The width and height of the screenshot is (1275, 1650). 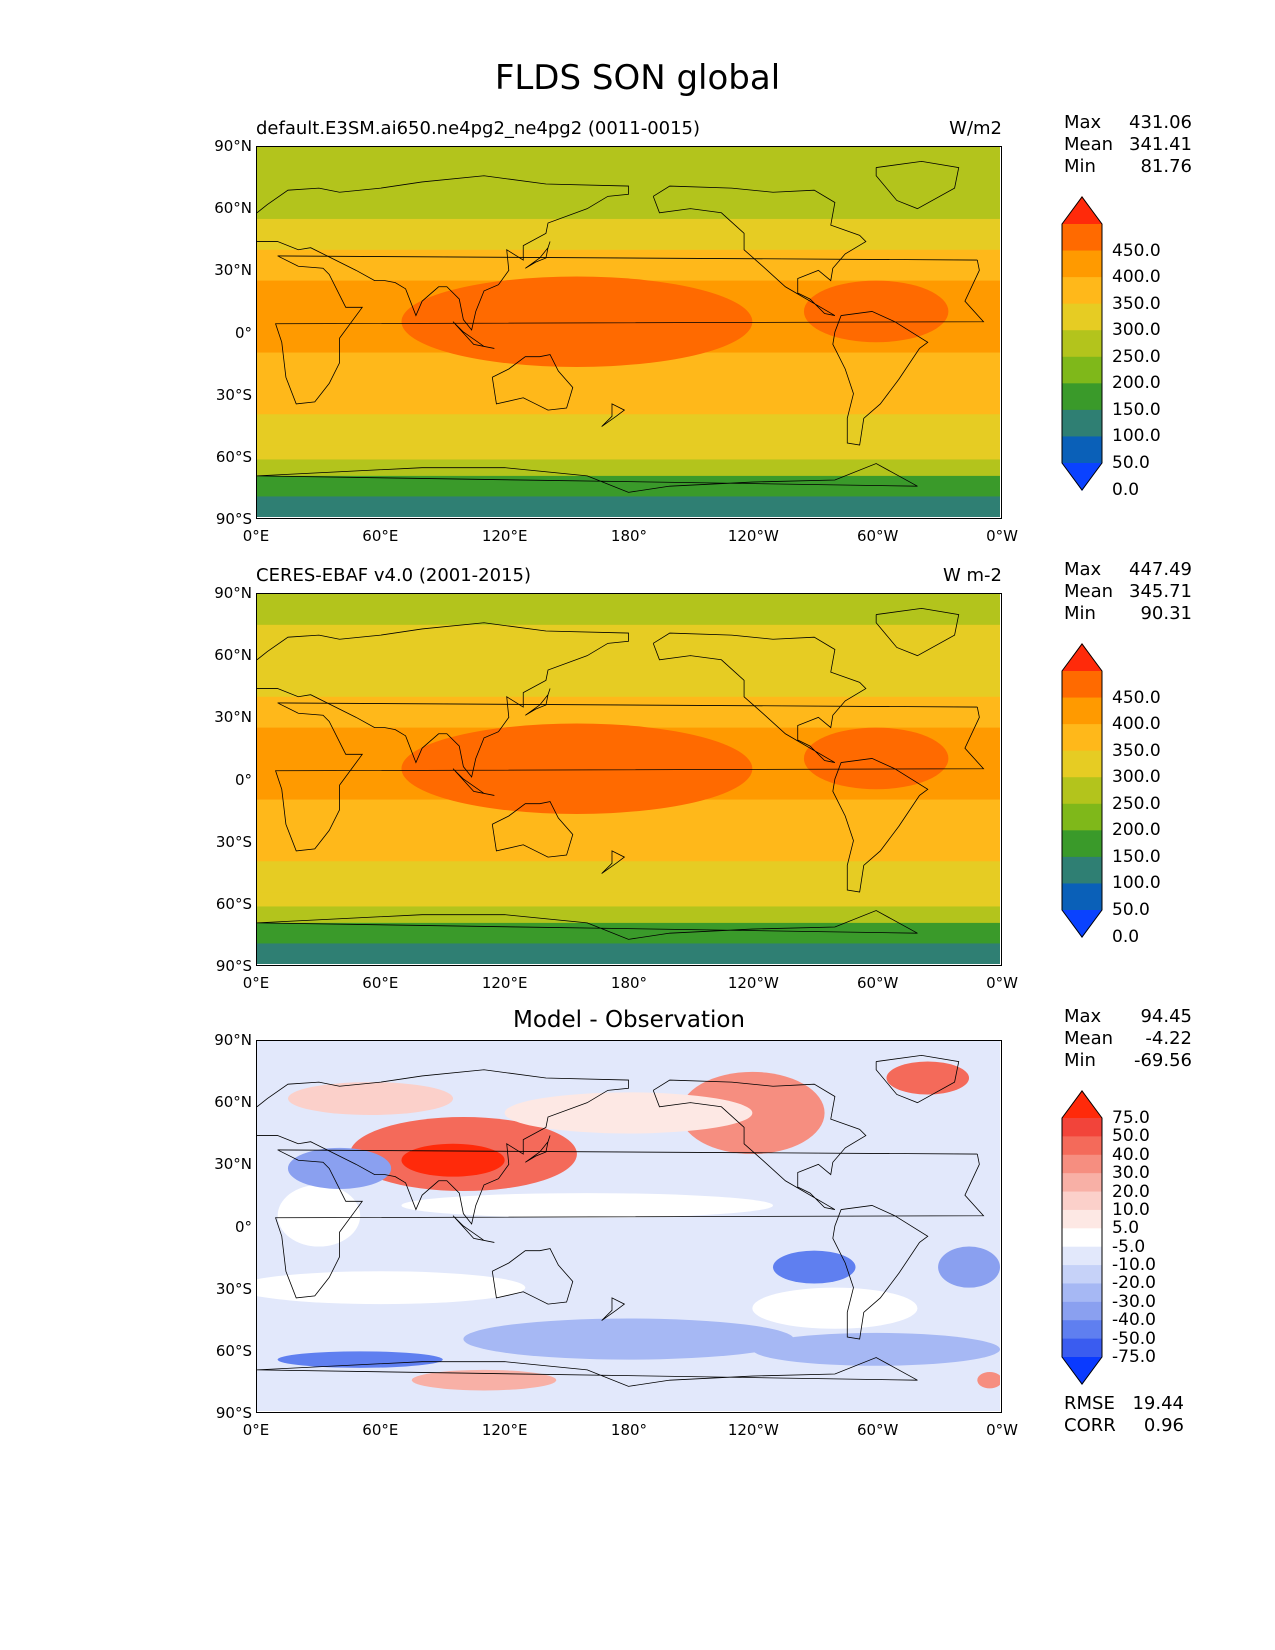 I want to click on stat-value: -4.22, so click(x=1168, y=1038).